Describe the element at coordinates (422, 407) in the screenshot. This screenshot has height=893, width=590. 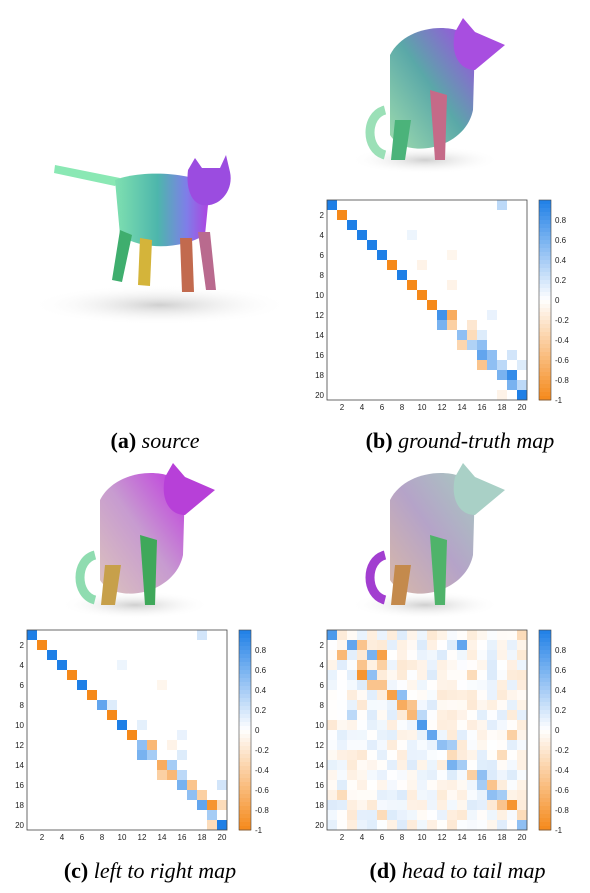
I see `x-tick-label: 10` at that location.